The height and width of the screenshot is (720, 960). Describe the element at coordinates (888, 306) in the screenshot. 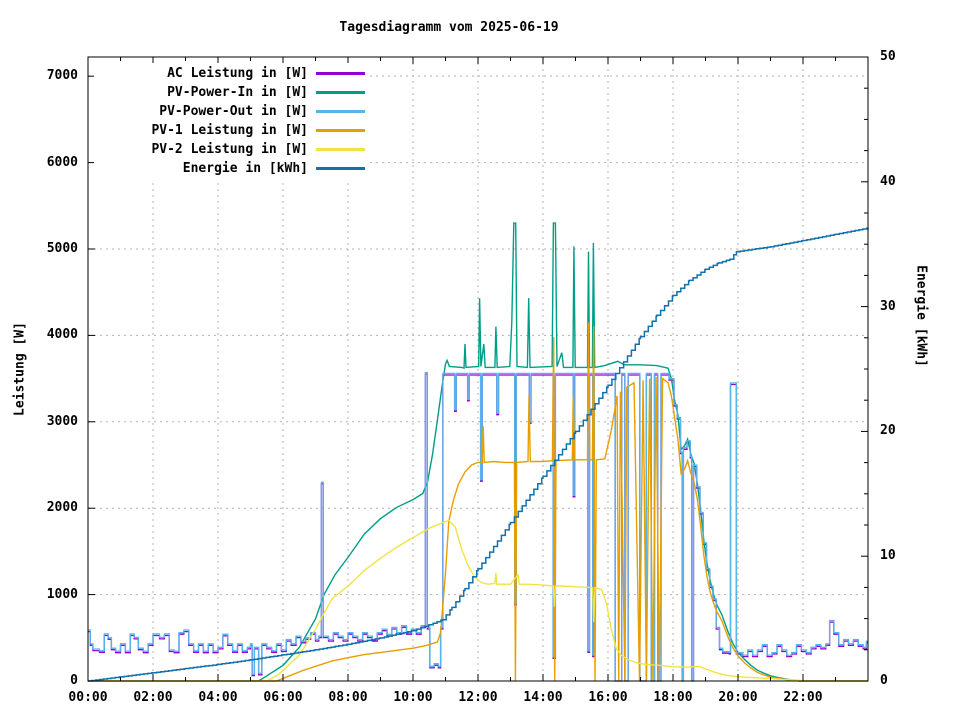

I see `y-right-tick-label: 30` at that location.